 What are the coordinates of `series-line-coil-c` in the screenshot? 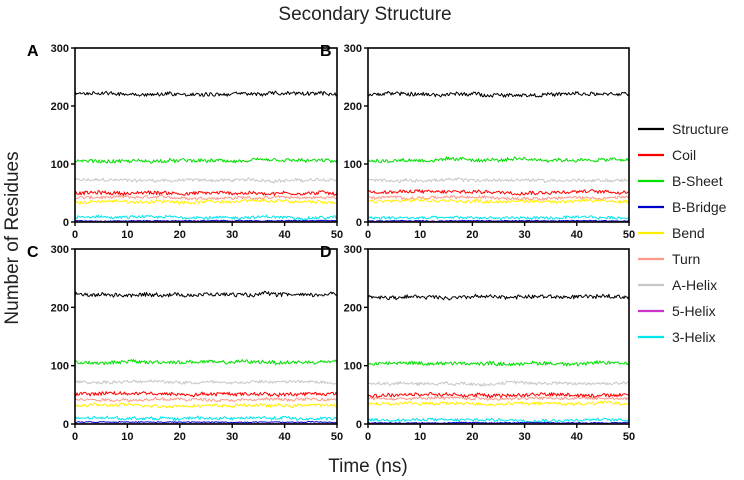 It's located at (206, 394).